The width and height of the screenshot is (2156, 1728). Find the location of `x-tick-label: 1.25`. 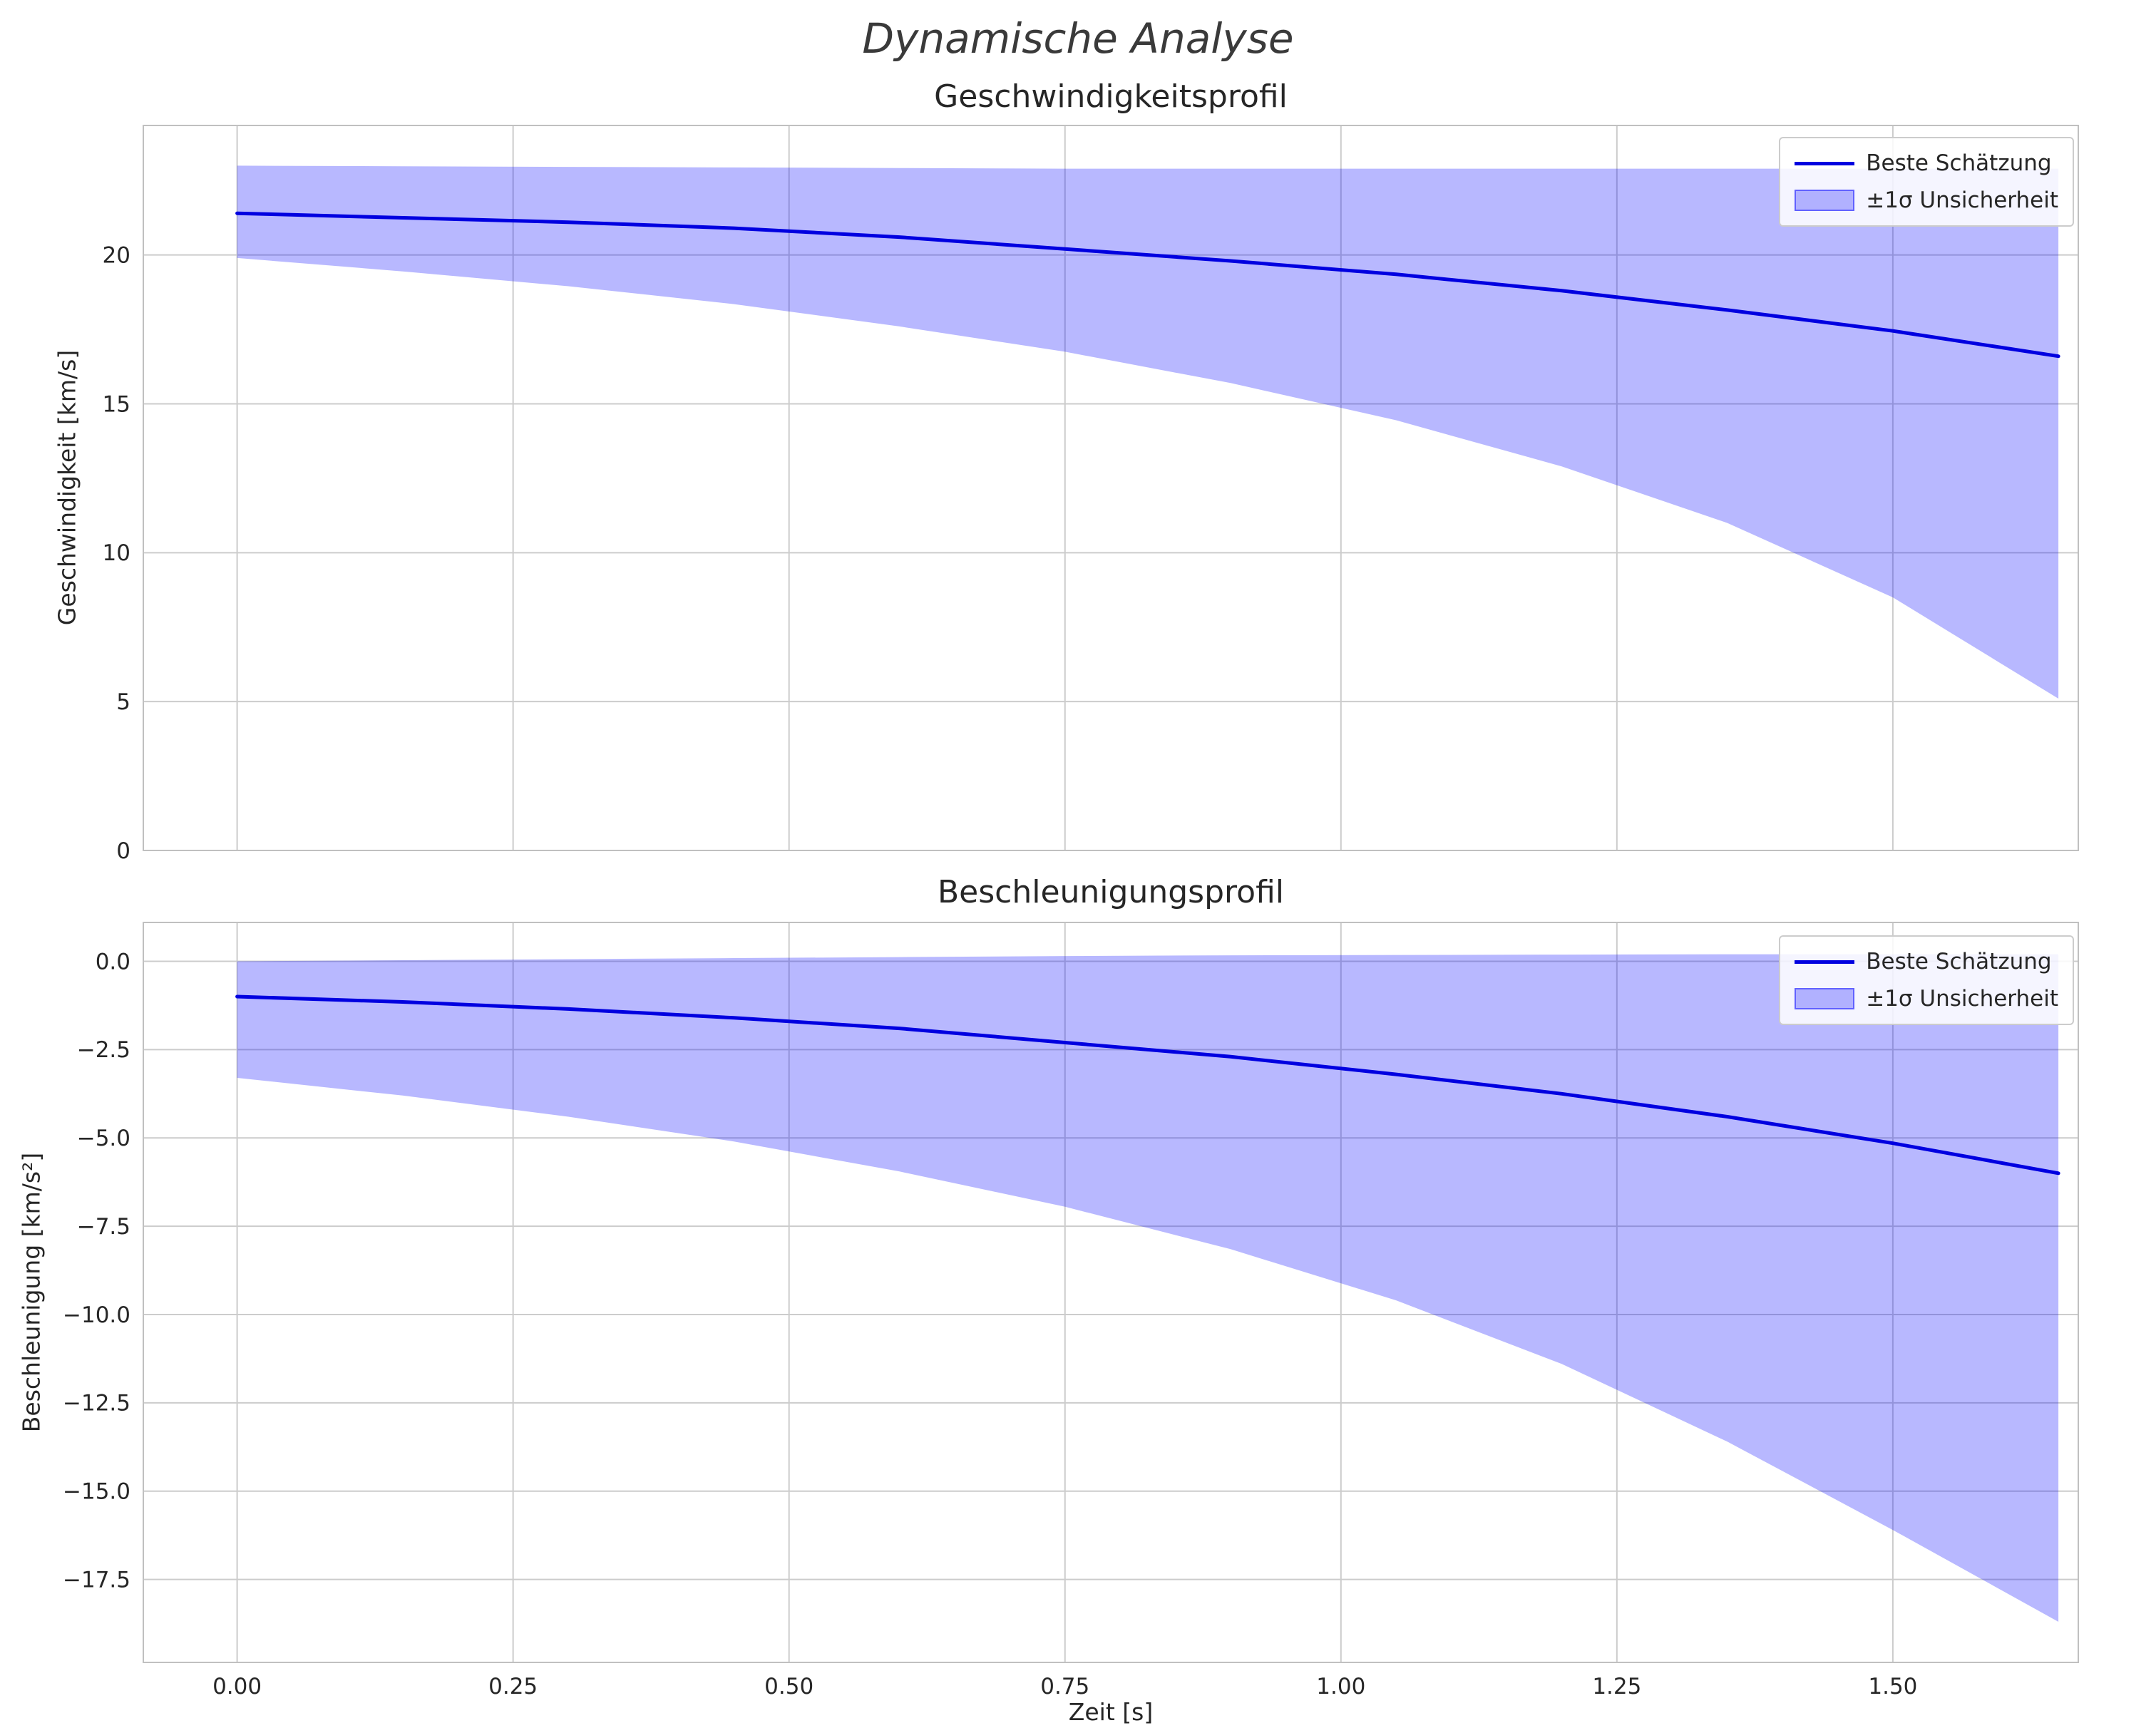

x-tick-label: 1.25 is located at coordinates (1616, 1686).